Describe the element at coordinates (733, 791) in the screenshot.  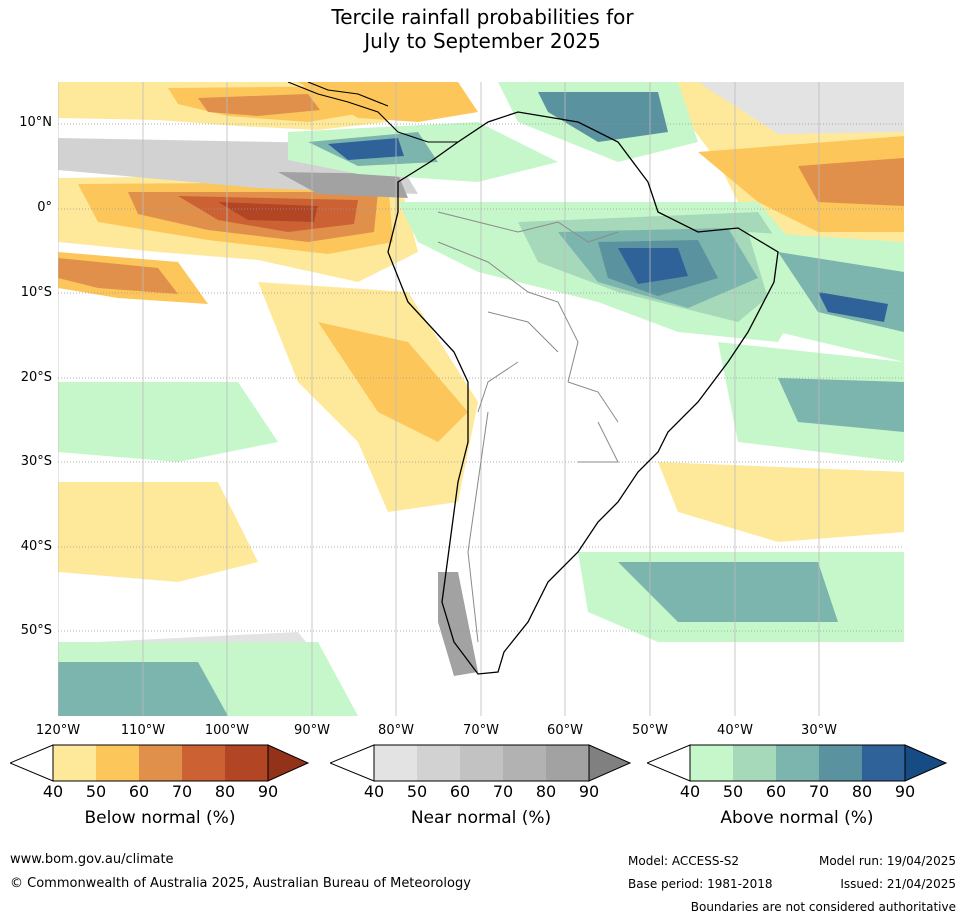
I see `above-tick-50: 50` at that location.